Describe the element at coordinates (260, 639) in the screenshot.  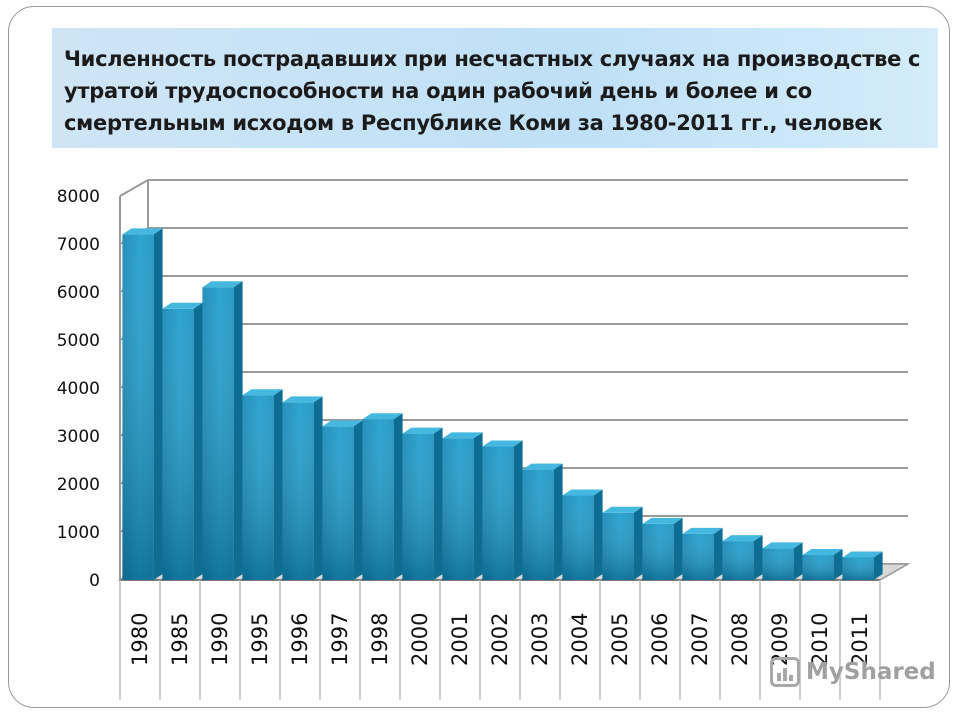
I see `x-tick-label: 1995` at that location.